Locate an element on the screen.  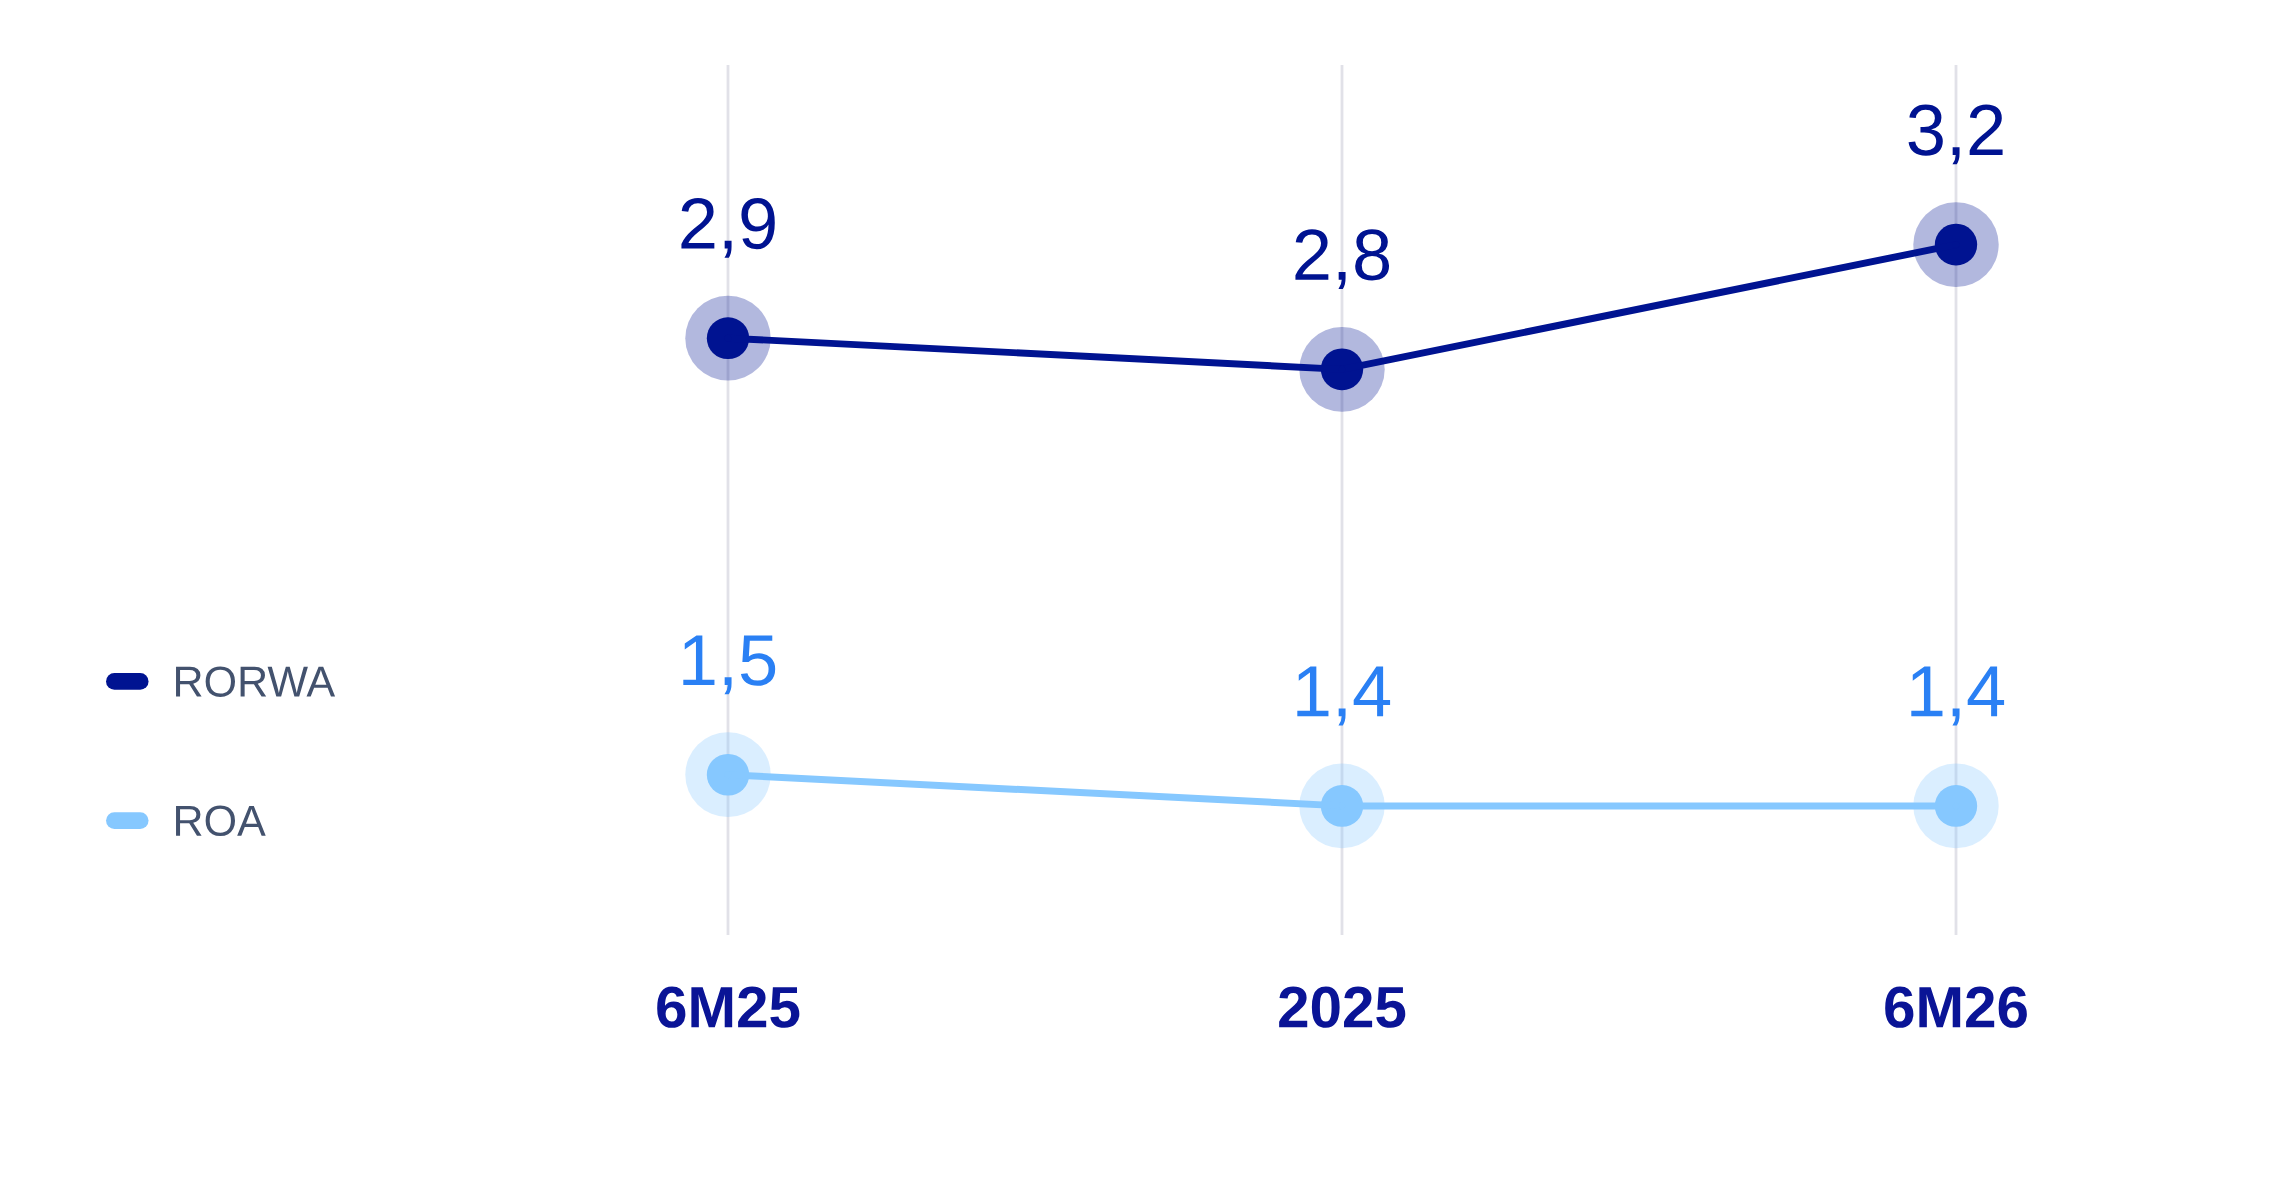
x-tick-label: 2025 is located at coordinates (1342, 1007).